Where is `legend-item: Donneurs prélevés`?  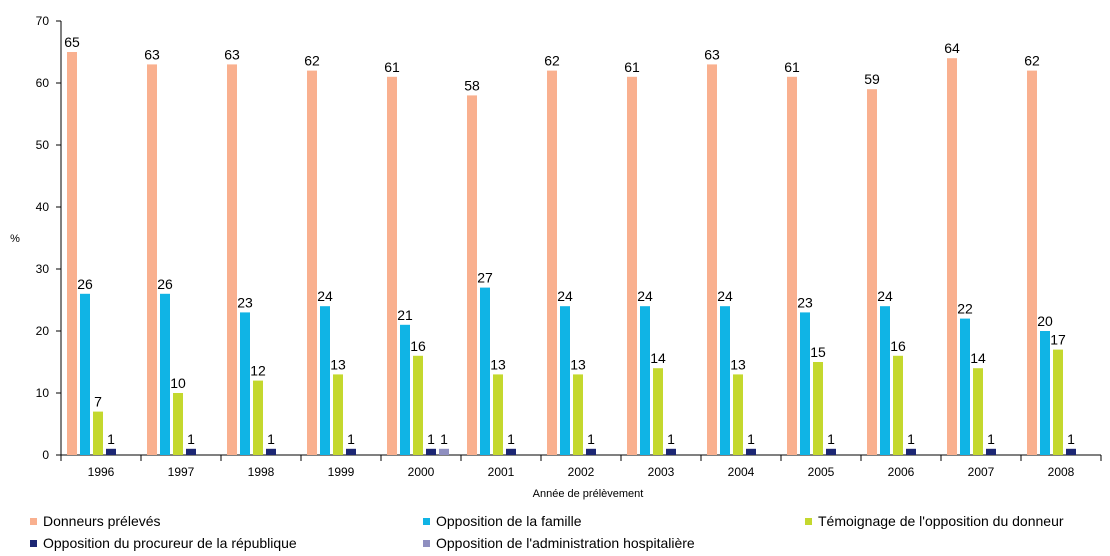 legend-item: Donneurs prélevés is located at coordinates (95, 521).